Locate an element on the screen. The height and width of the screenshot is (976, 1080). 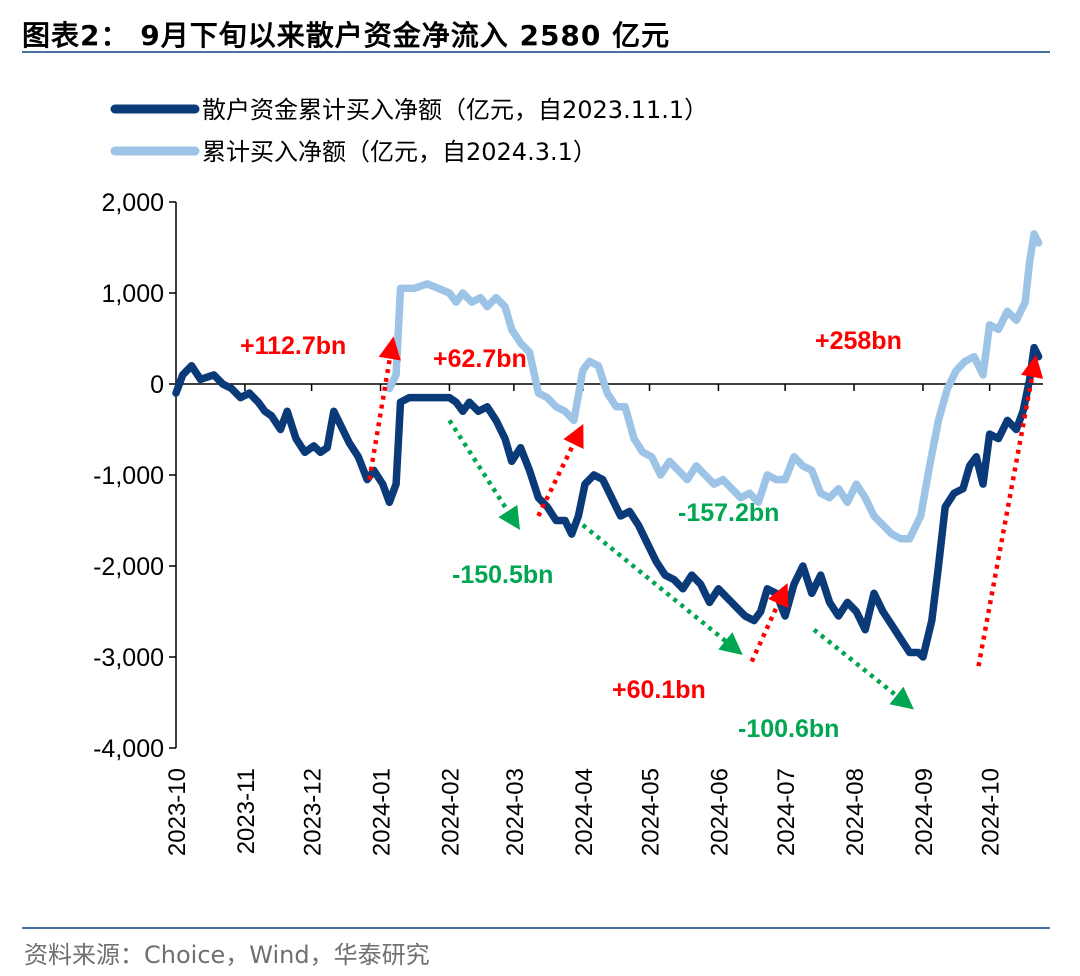
x-tick-label: 2023-11 is located at coordinates (246, 811).